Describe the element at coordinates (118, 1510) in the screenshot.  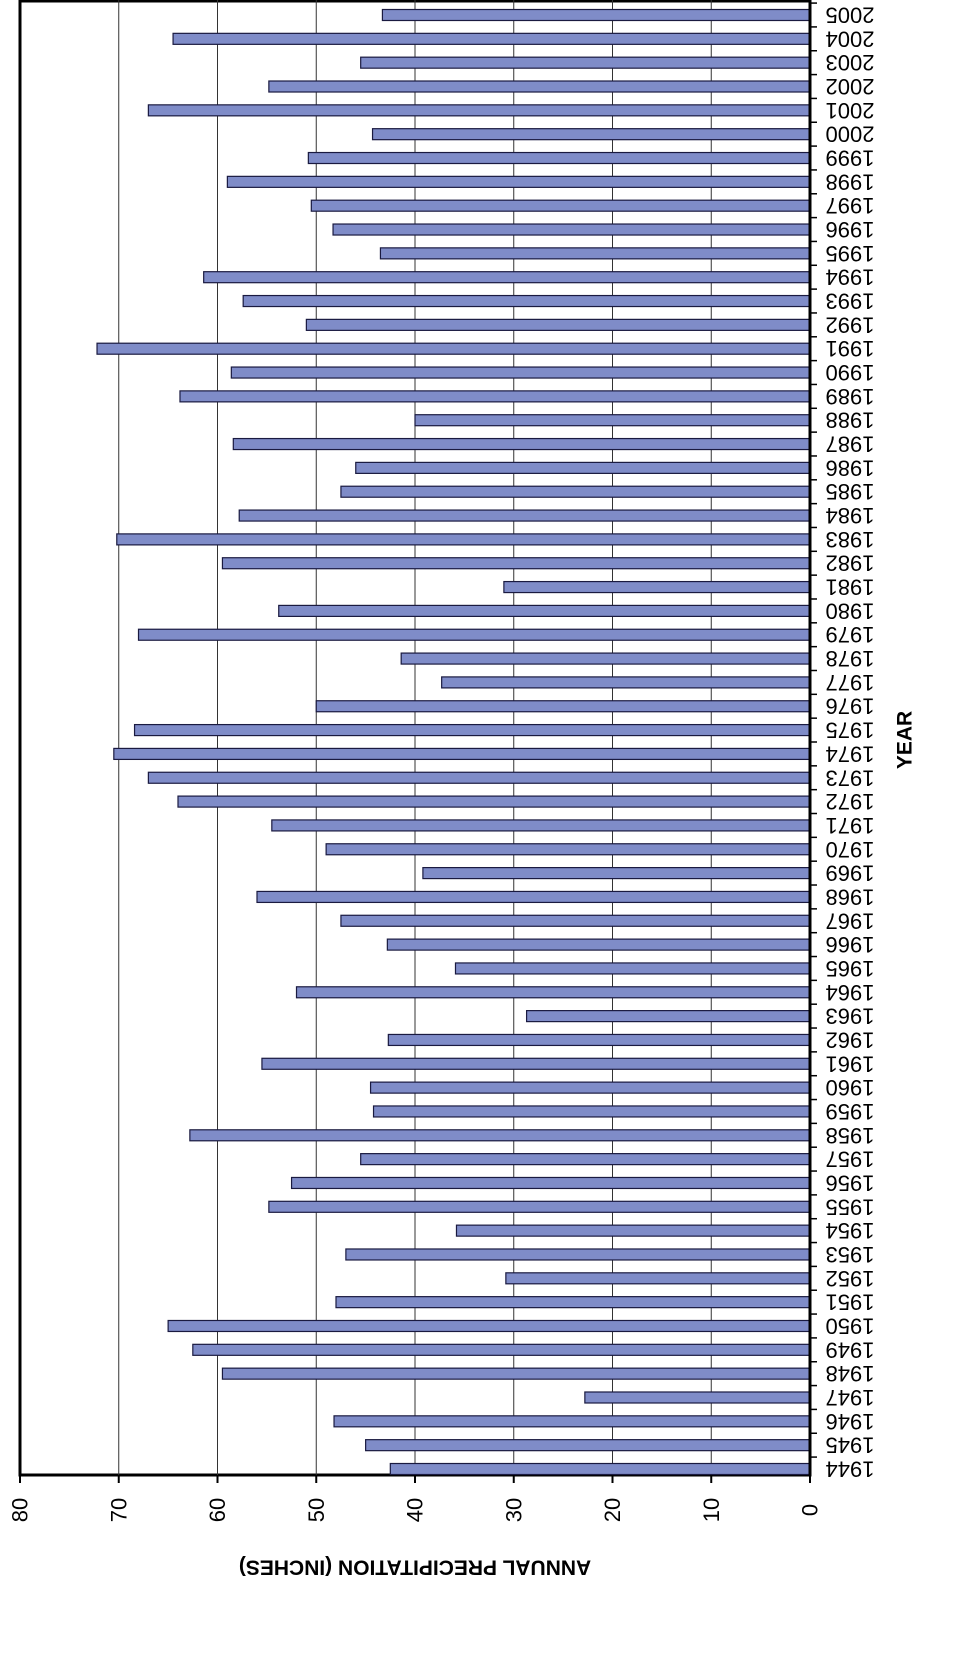
I see `value-tick-label: 70` at that location.